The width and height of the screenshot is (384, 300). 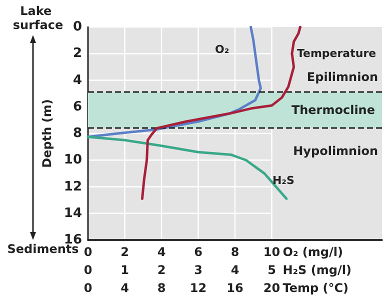 I want to click on x-axis-title: O₂ (mg/l), so click(x=312, y=252).